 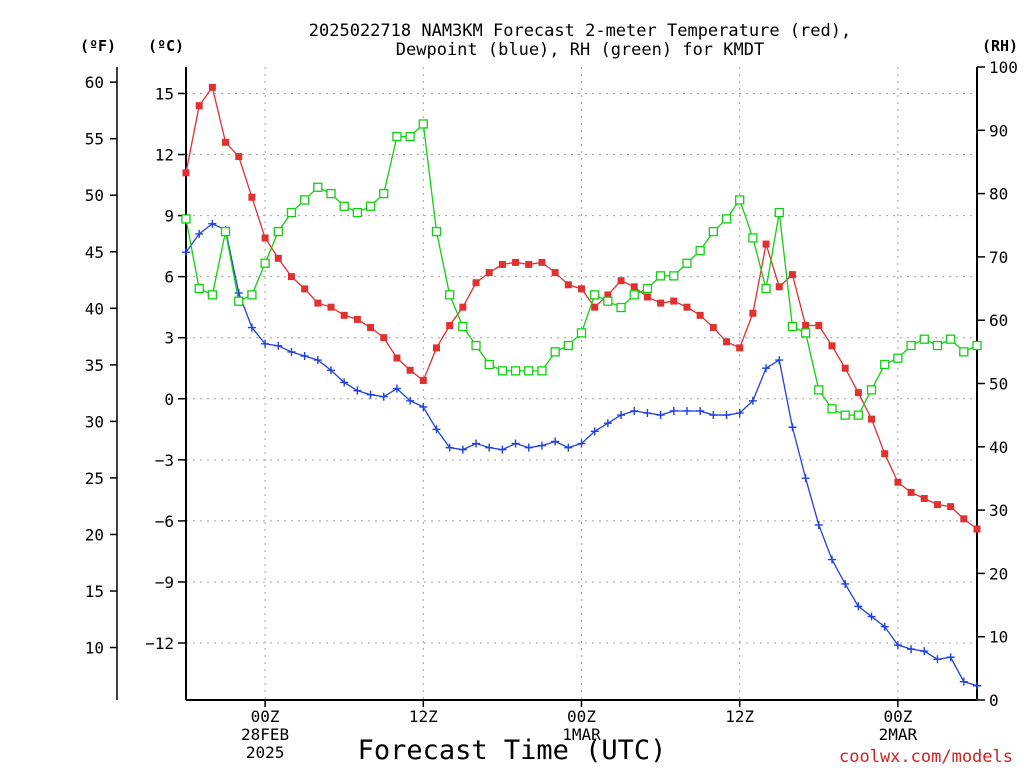 What do you see at coordinates (998, 384) in the screenshot?
I see `rh-tick-label: 50` at bounding box center [998, 384].